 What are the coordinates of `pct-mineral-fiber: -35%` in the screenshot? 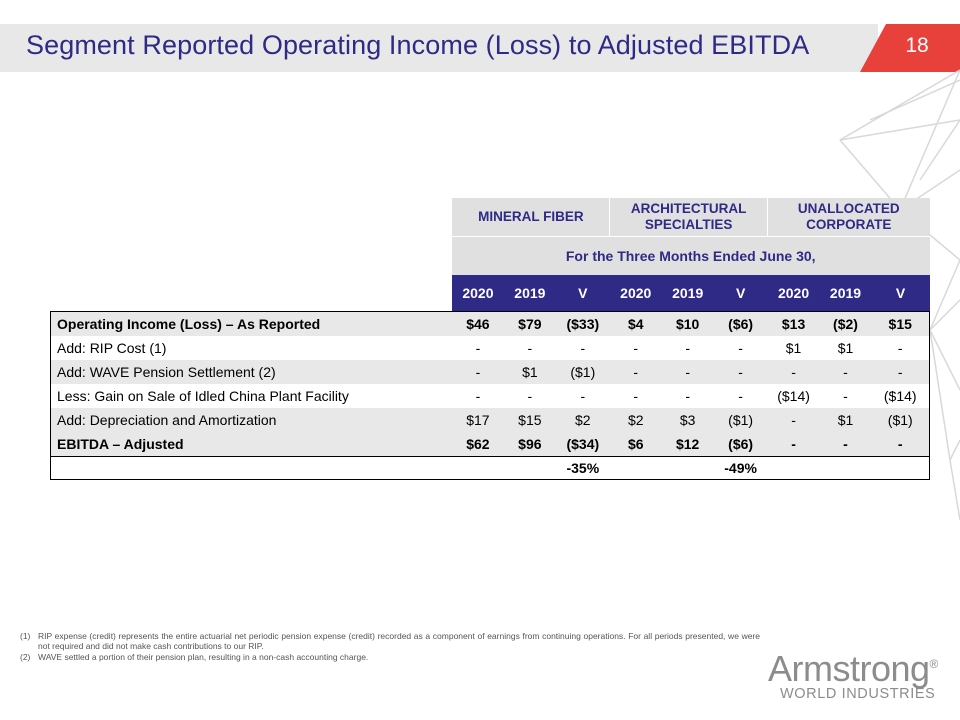 It's located at (582, 468).